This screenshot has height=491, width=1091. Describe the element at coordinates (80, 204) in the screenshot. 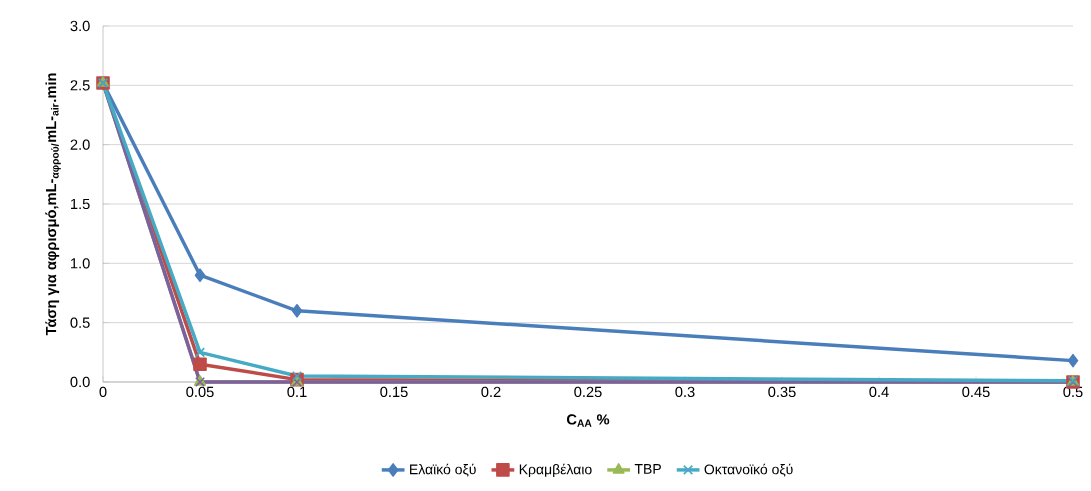

I see `y-tick-label: 1.5` at that location.